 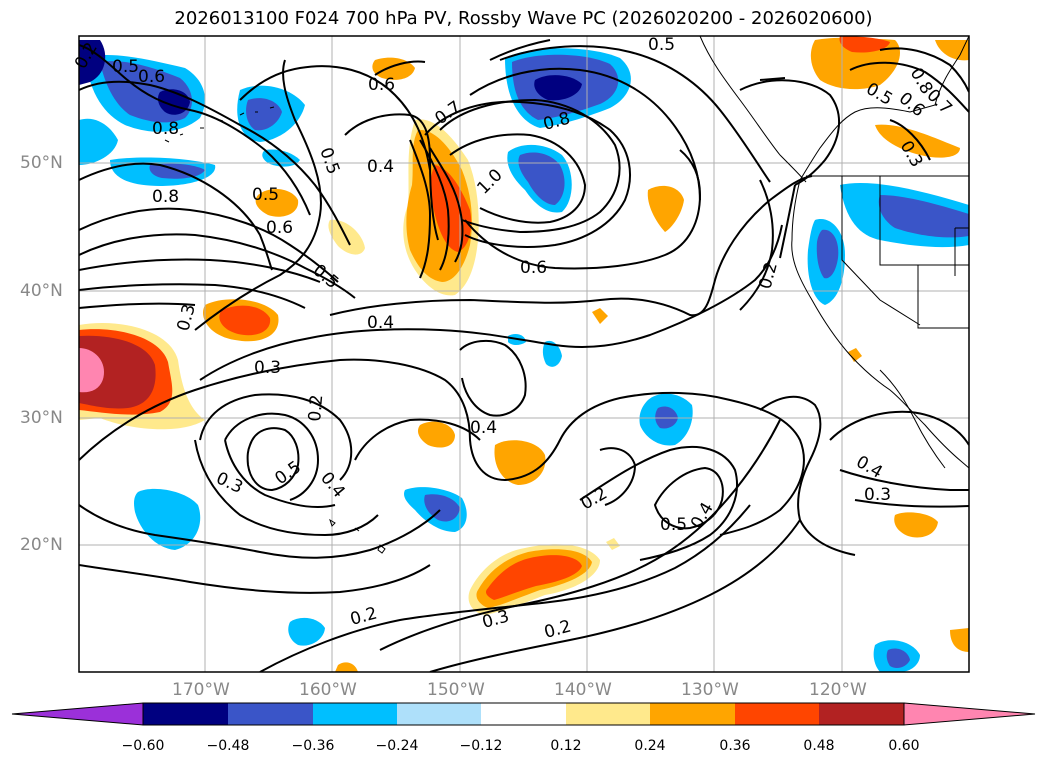 What do you see at coordinates (481, 746) in the screenshot?
I see `colorbar-tick: −0.12` at bounding box center [481, 746].